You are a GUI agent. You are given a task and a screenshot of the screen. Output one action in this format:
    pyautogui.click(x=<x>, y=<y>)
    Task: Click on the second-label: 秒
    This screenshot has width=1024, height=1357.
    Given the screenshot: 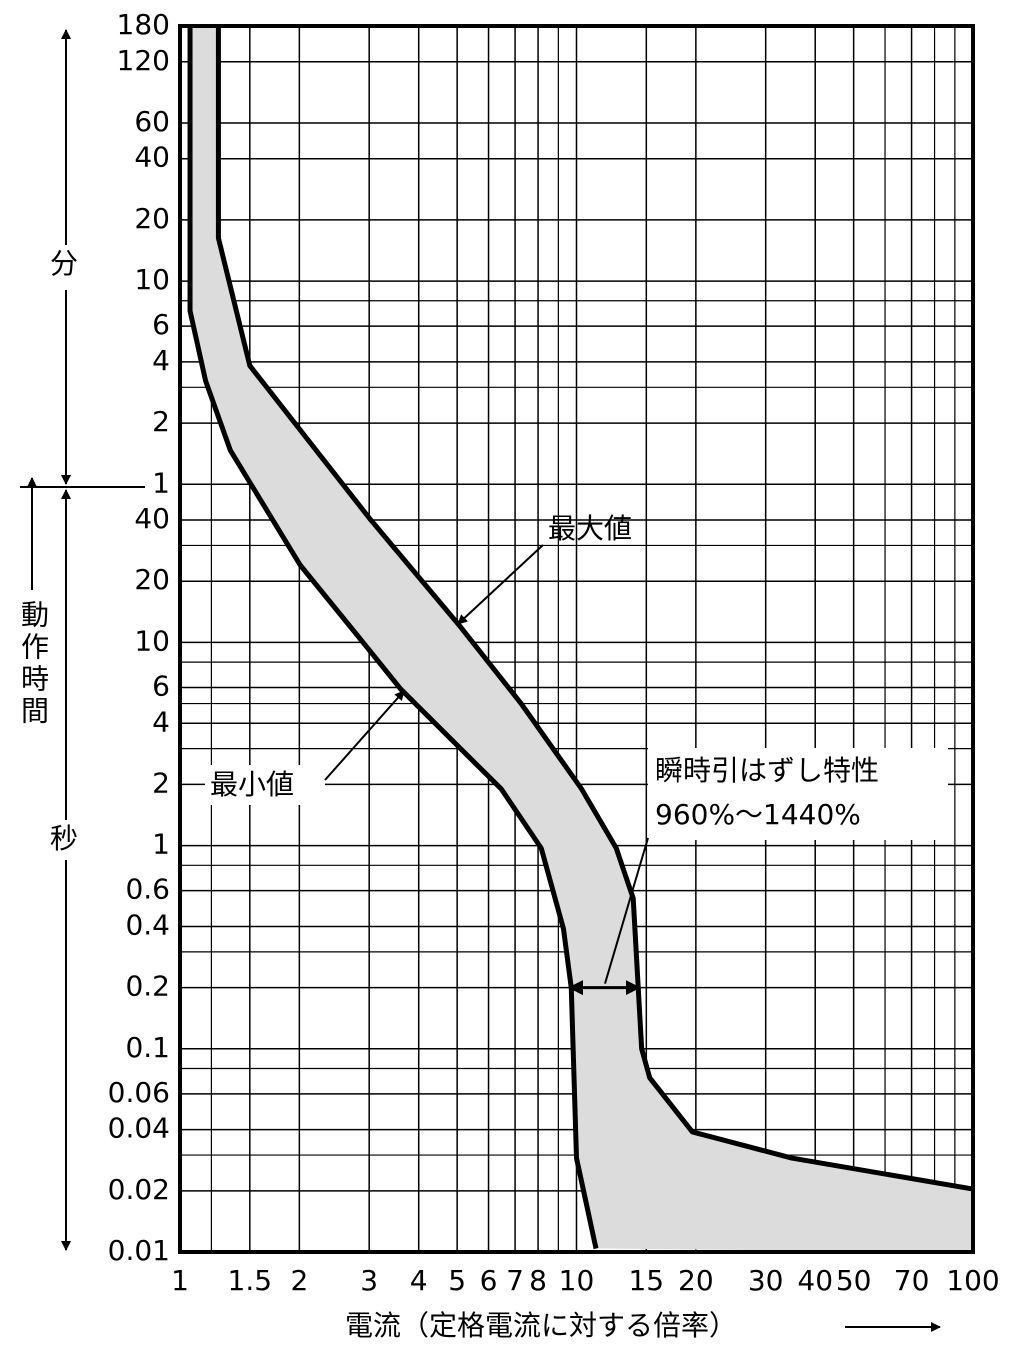 What is the action you would take?
    pyautogui.click(x=64, y=838)
    